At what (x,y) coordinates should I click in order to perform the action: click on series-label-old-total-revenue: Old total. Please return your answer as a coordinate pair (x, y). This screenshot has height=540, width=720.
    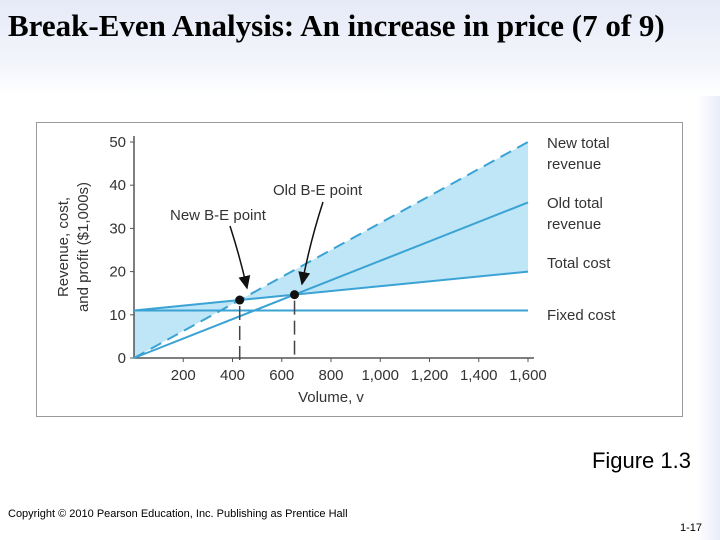
    Looking at the image, I should click on (575, 203).